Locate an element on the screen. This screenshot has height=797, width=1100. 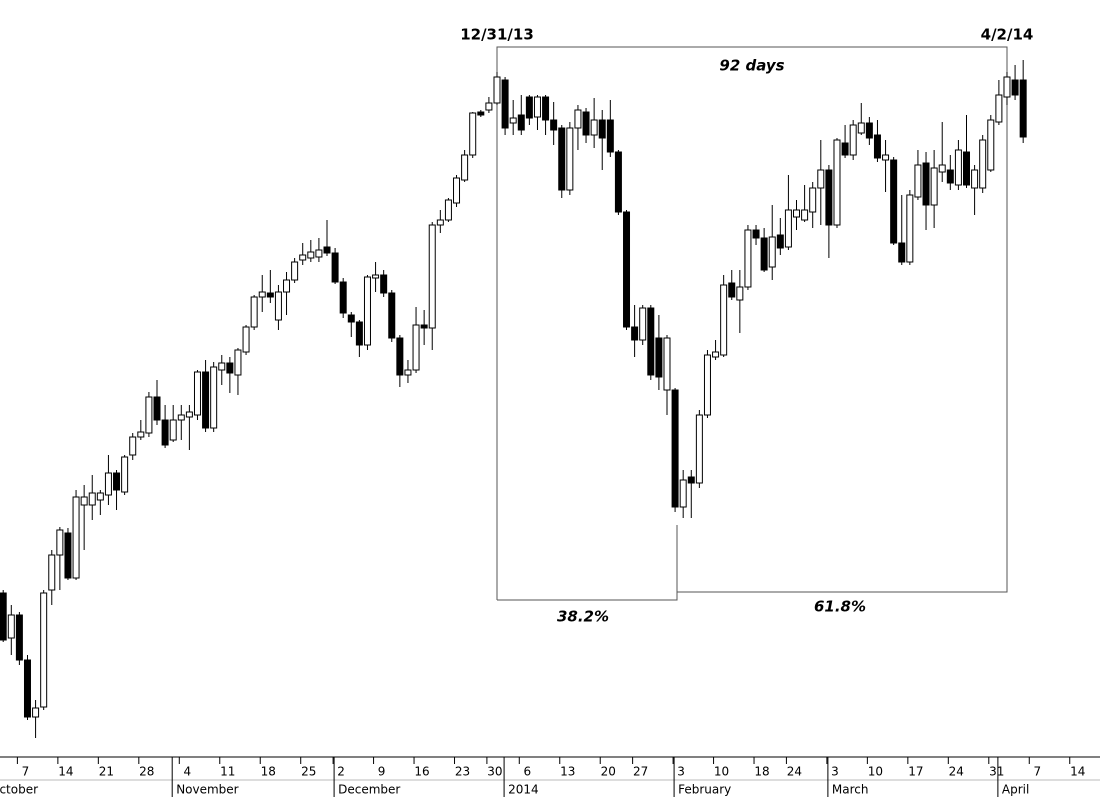
start-date: 12/31/13 is located at coordinates (497, 35).